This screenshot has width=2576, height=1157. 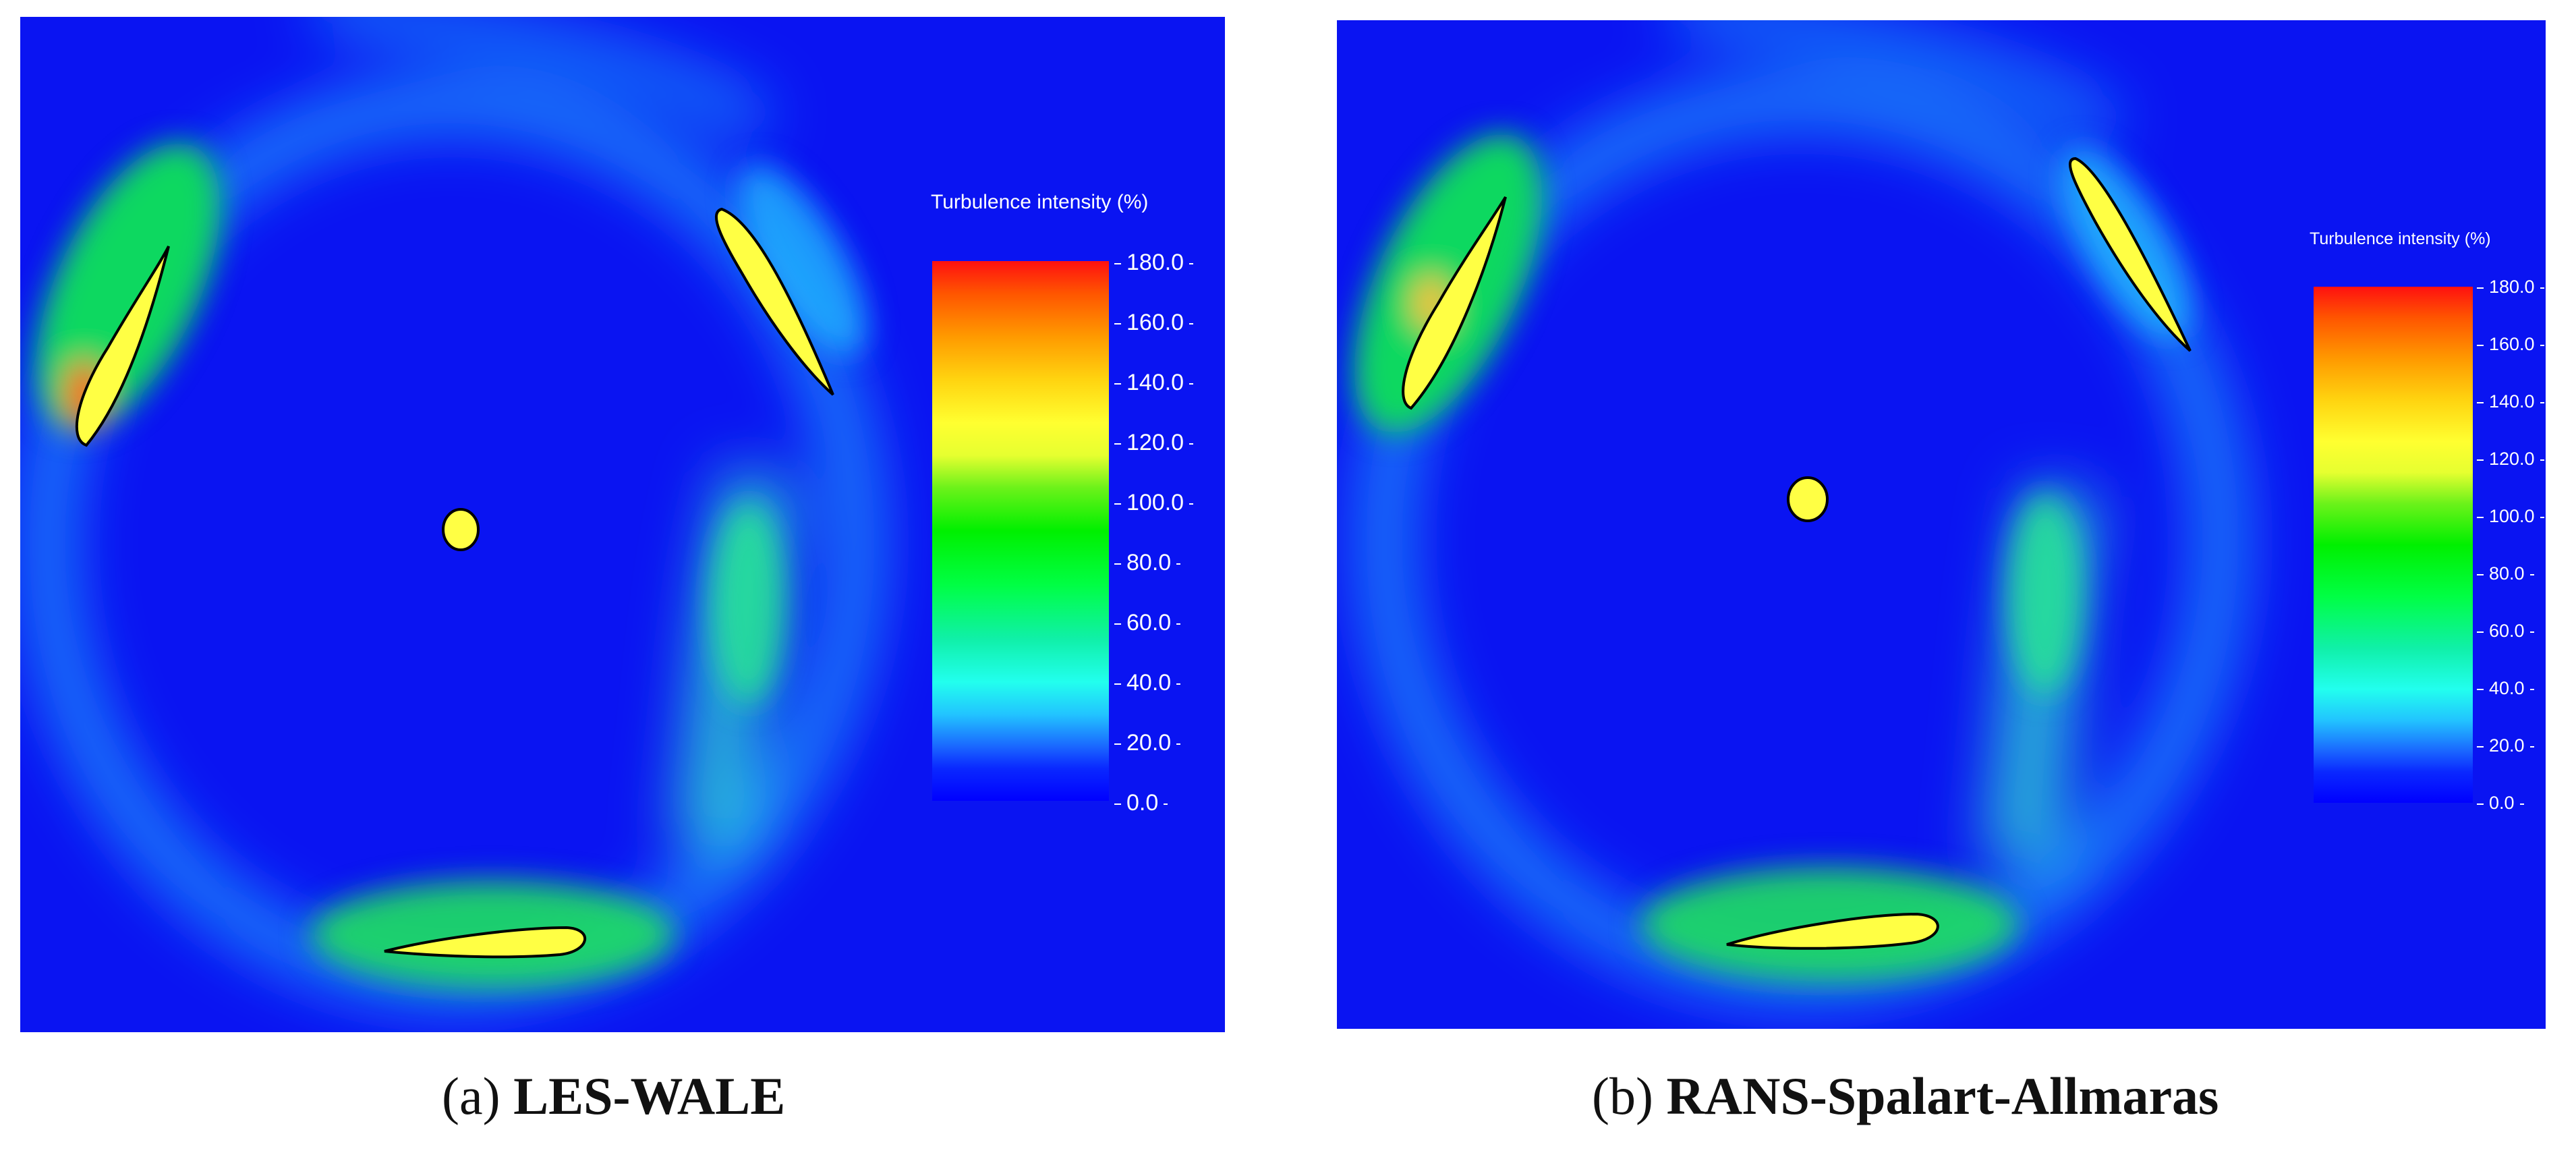 What do you see at coordinates (1942, 1096) in the screenshot?
I see `caption-label: RANS-Spalart-Allmaras` at bounding box center [1942, 1096].